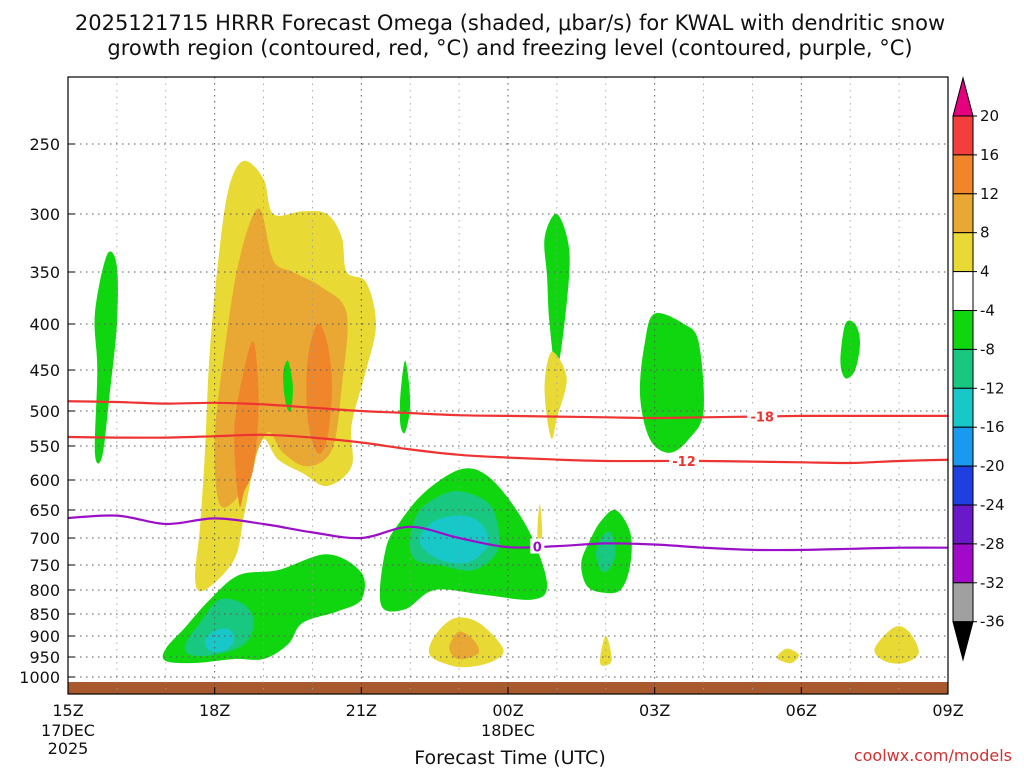 The width and height of the screenshot is (1024, 768). What do you see at coordinates (44, 370) in the screenshot?
I see `y-tick-label: 450` at bounding box center [44, 370].